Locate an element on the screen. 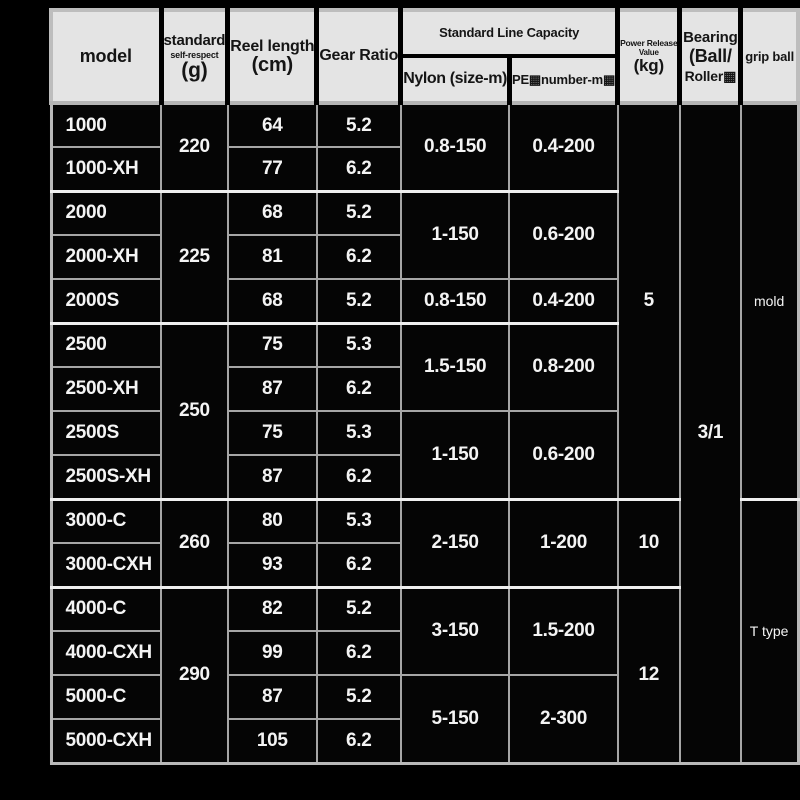 This screenshot has height=800, width=800. header-row-2: Nylon (size-m) PE▦number-m▦ is located at coordinates (424, 79).